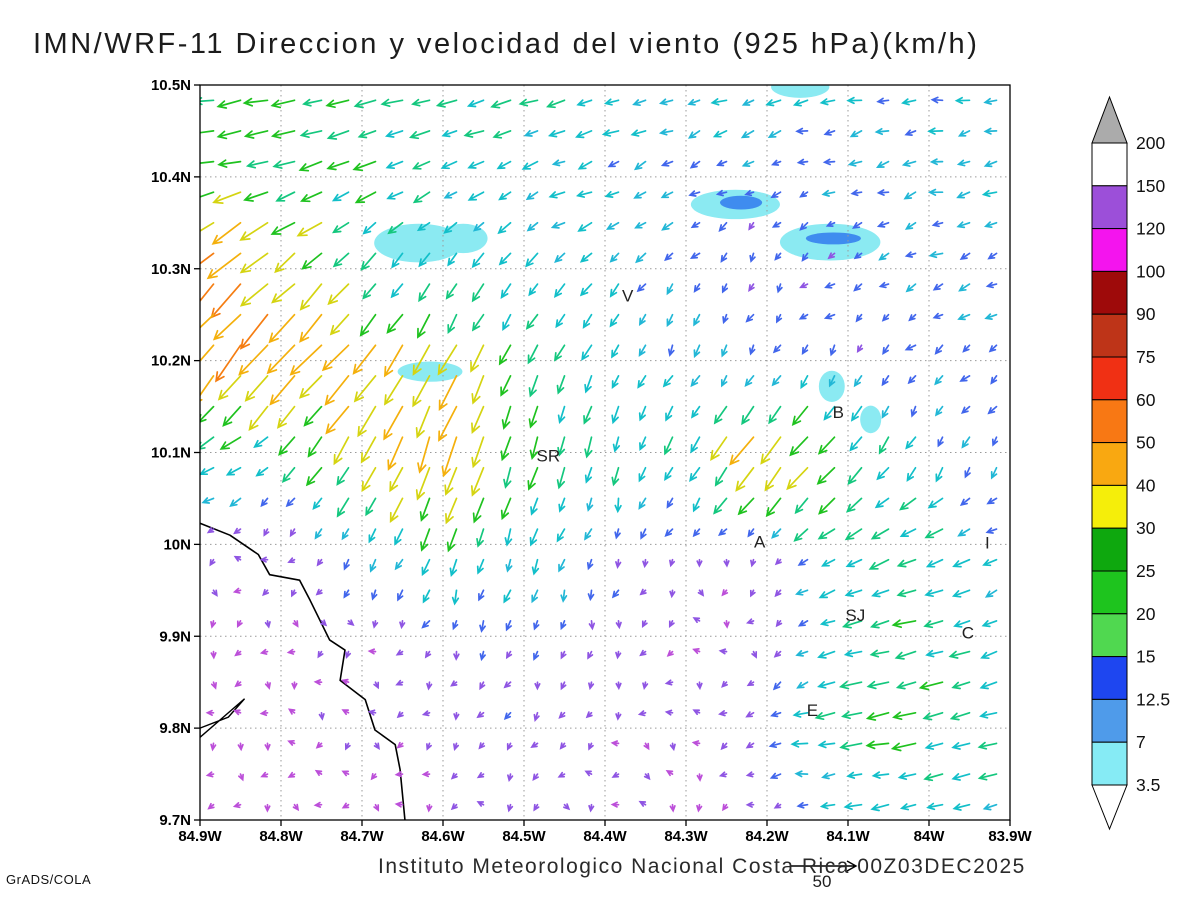 The width and height of the screenshot is (1200, 900). What do you see at coordinates (281, 836) in the screenshot?
I see `x-tick-label: 84.8W` at bounding box center [281, 836].